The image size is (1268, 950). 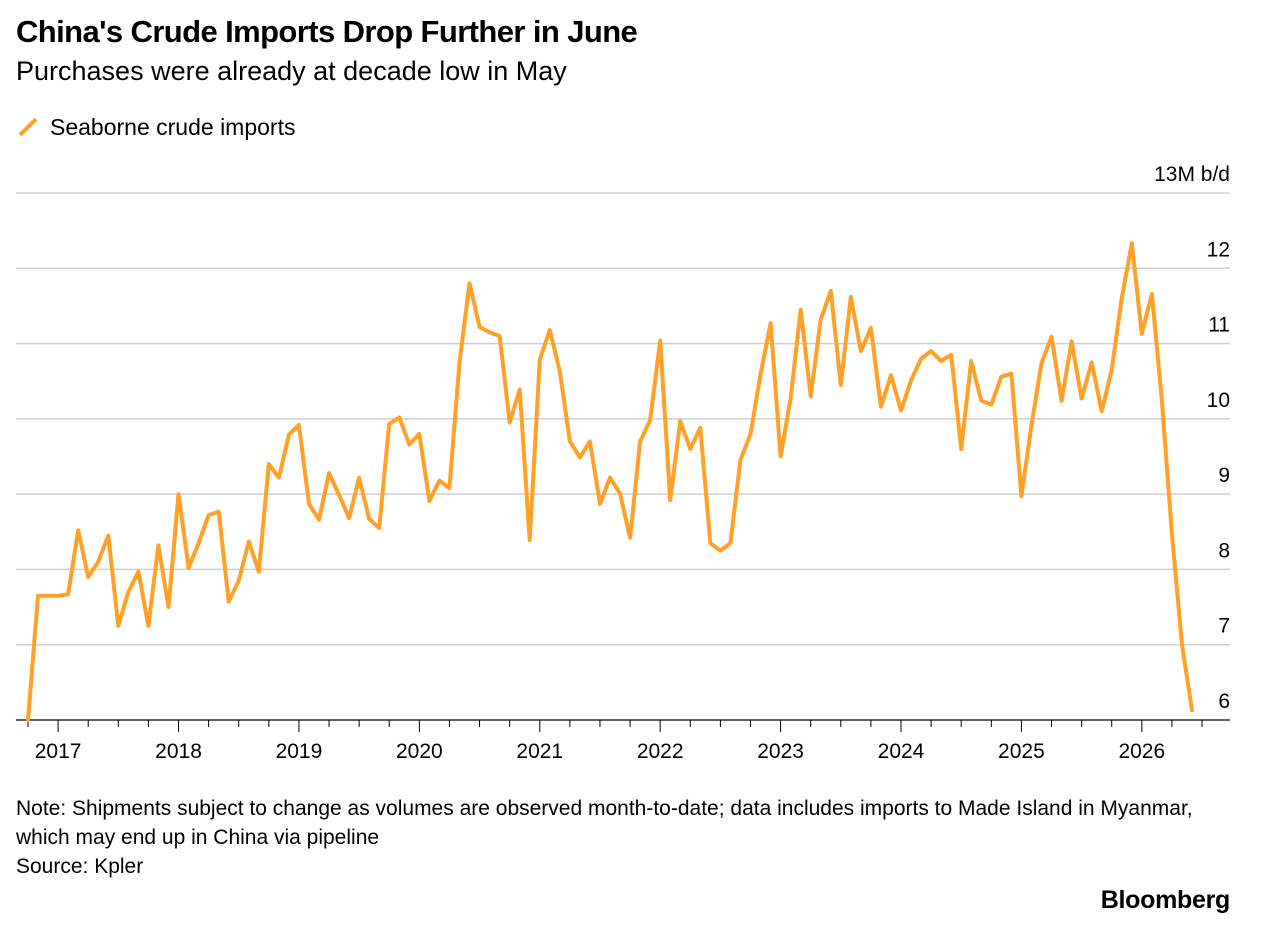 I want to click on legend: Seaborne crude imports, so click(x=155, y=127).